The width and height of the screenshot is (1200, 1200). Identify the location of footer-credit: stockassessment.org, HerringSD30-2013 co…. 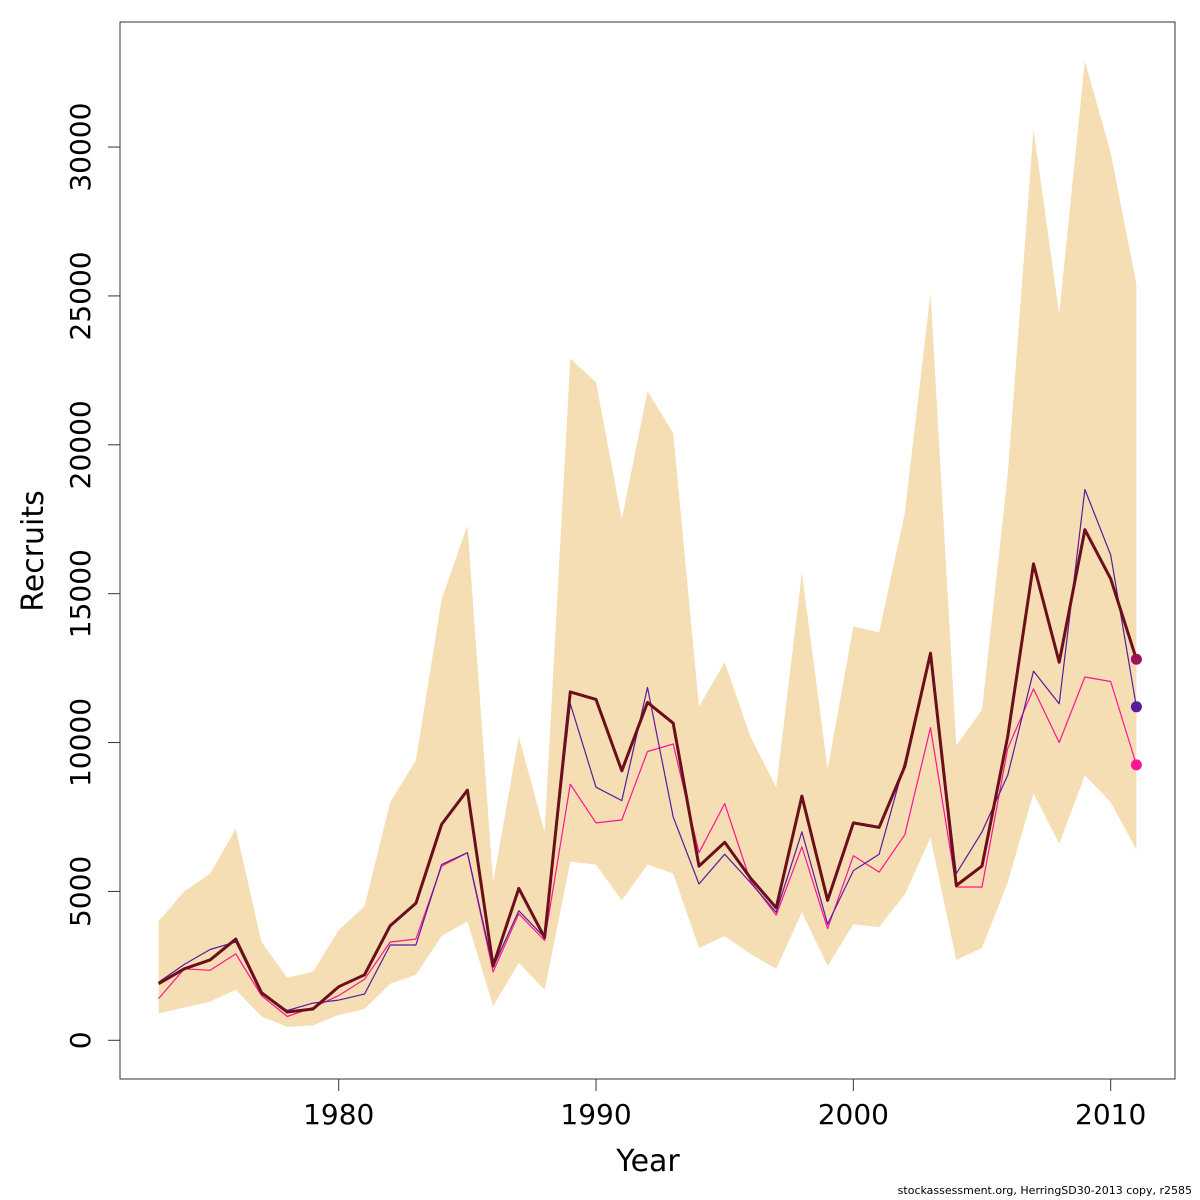
(1044, 1190).